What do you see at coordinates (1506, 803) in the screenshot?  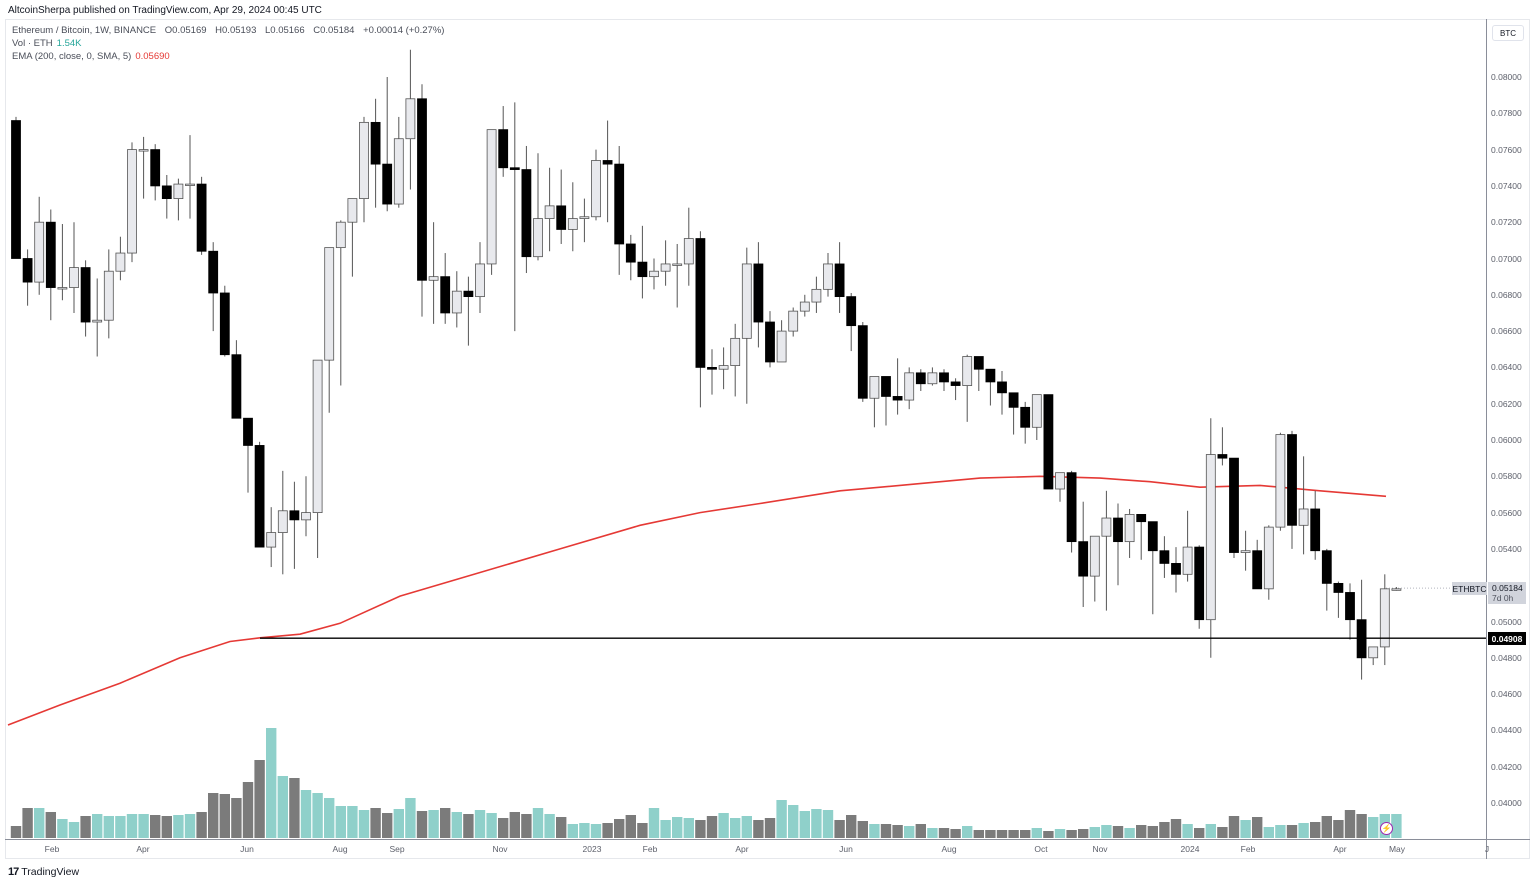 I see `price-tick: 0.04000` at bounding box center [1506, 803].